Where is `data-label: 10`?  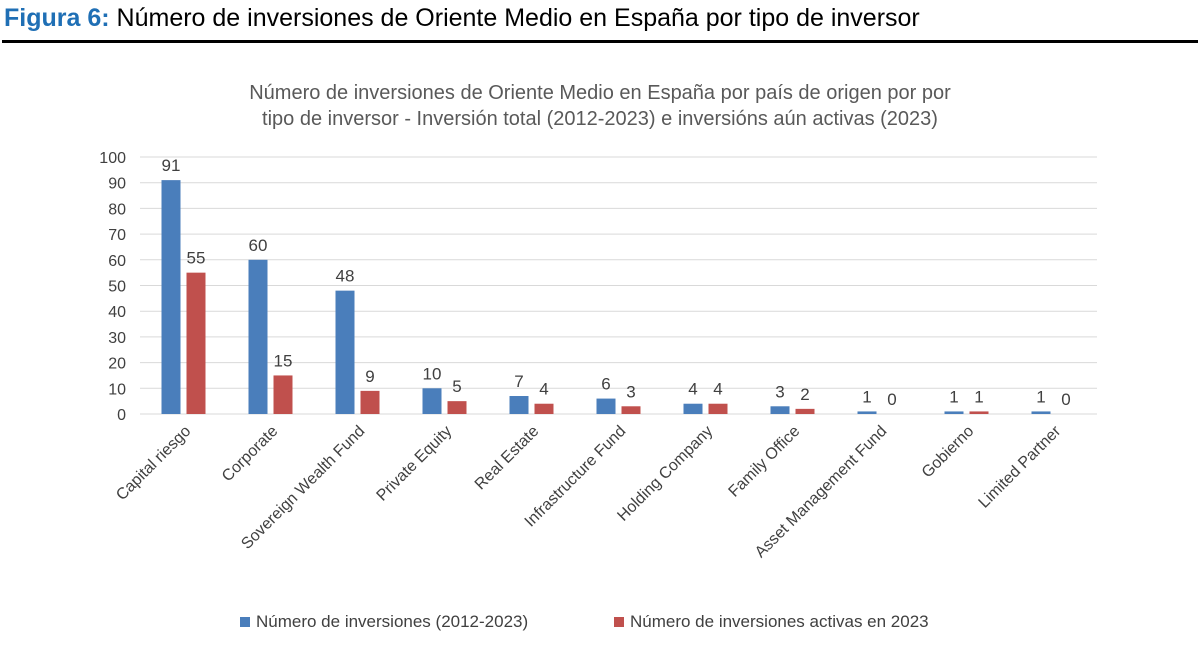 data-label: 10 is located at coordinates (432, 373).